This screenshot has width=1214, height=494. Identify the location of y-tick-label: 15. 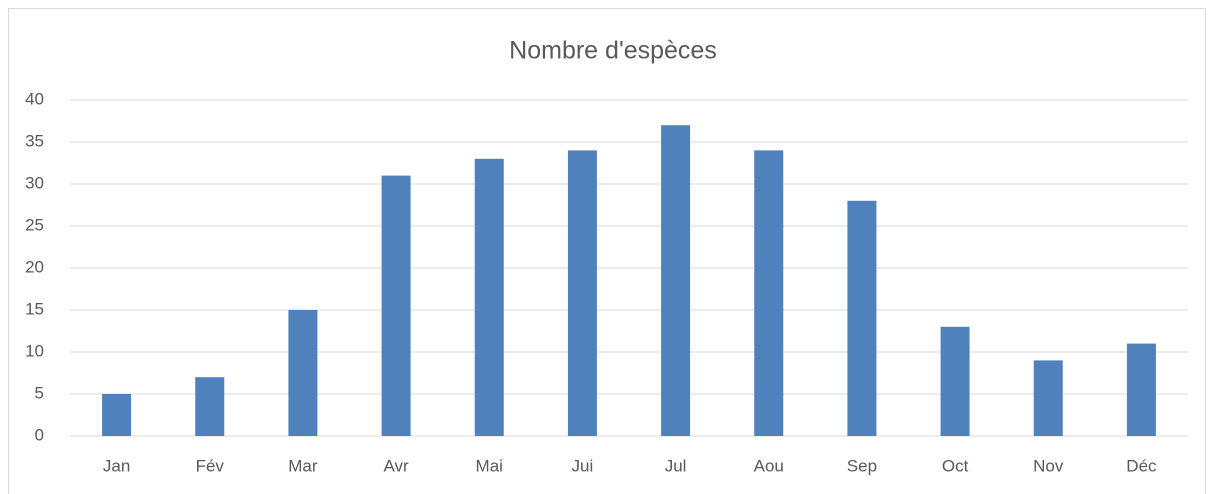
(34, 308).